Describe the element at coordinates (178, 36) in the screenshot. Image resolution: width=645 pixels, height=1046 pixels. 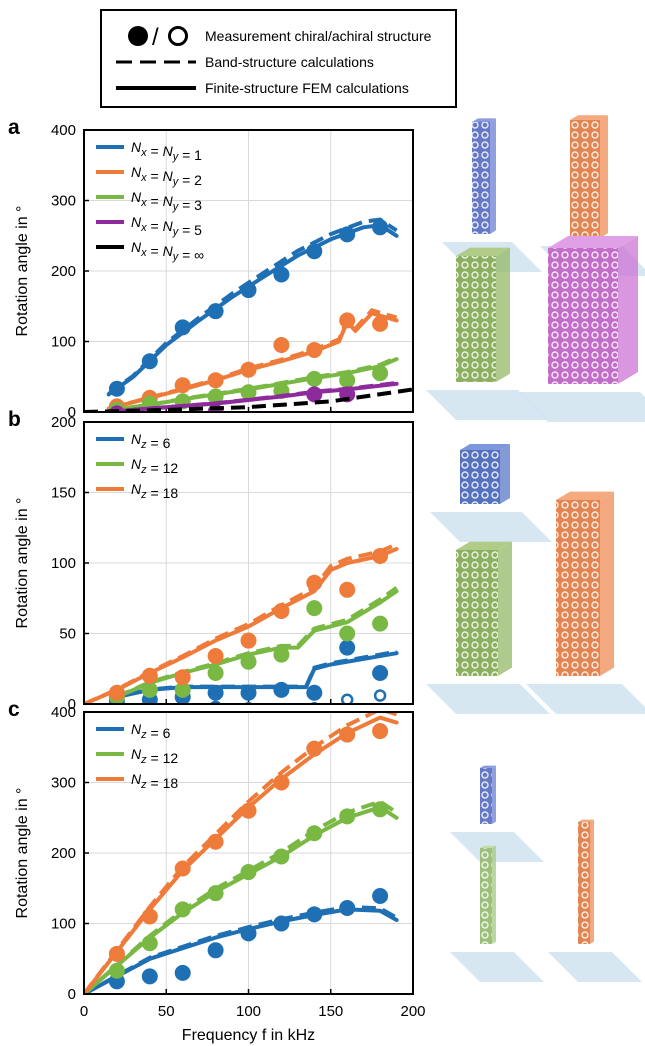
I see `open-circle-marker` at that location.